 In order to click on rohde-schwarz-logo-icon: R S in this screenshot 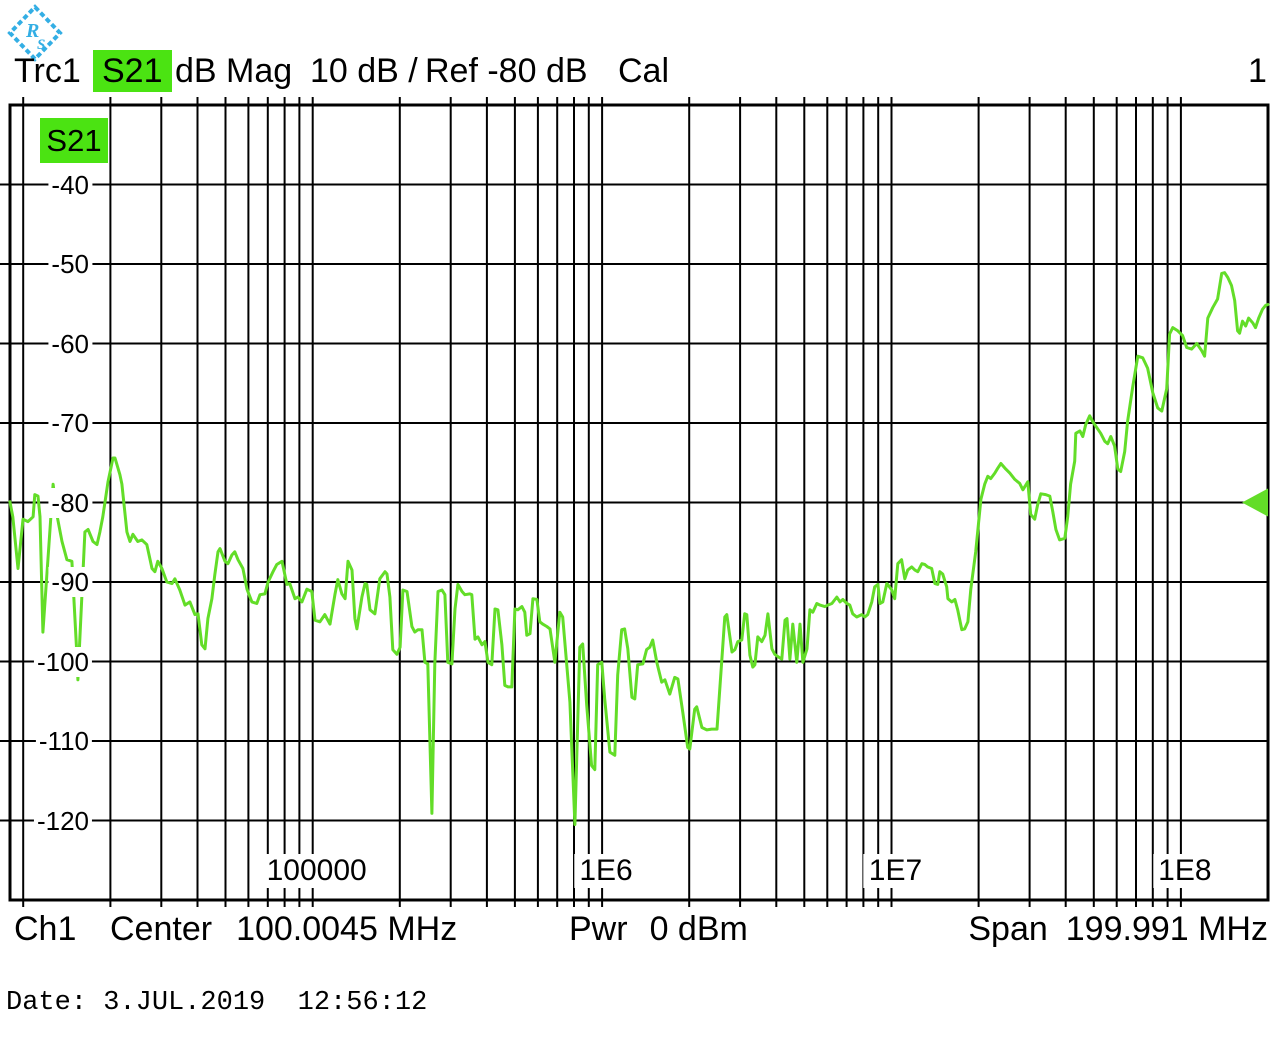, I will do `click(35, 33)`.